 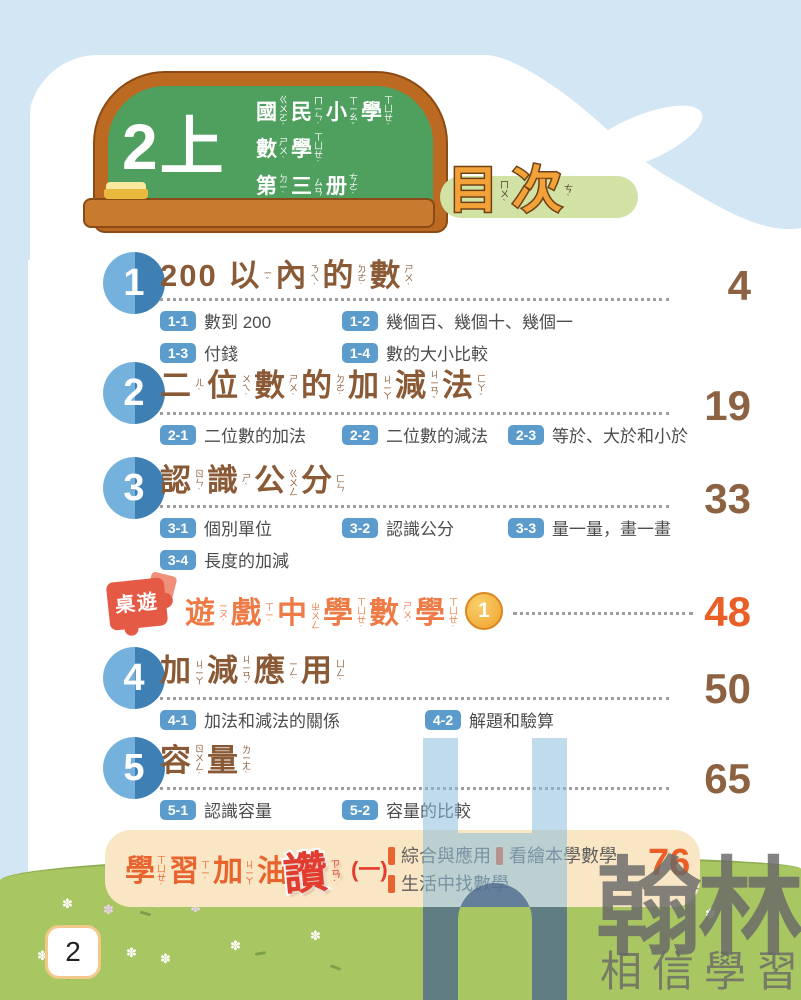 I want to click on legend-item: 生活中找數學, so click(x=448, y=883).